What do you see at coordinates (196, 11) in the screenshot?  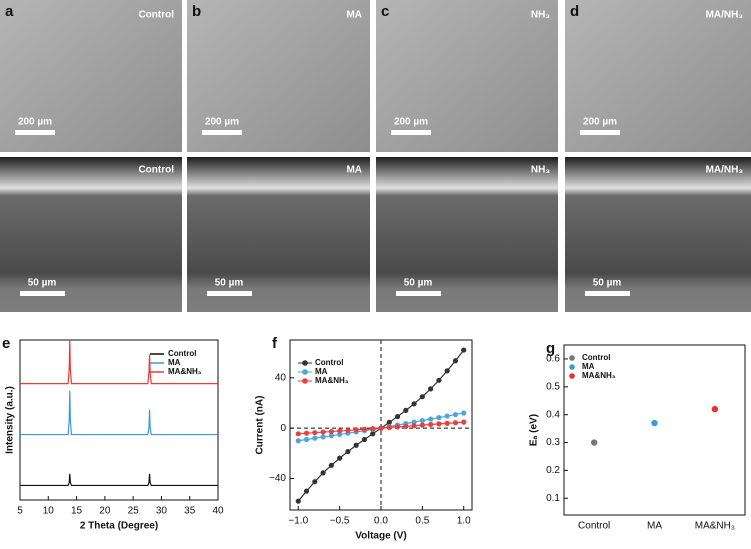 I see `panel-letter: b` at bounding box center [196, 11].